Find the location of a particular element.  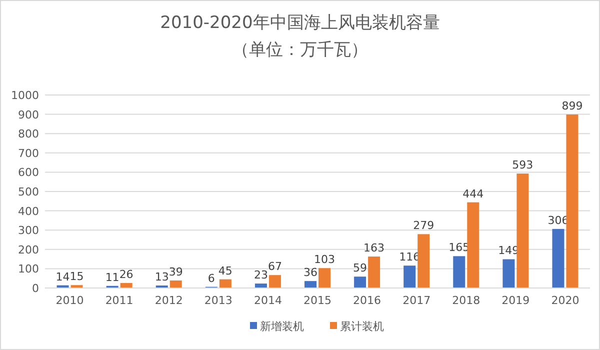

legend-label: 累计装机 is located at coordinates (362, 326).